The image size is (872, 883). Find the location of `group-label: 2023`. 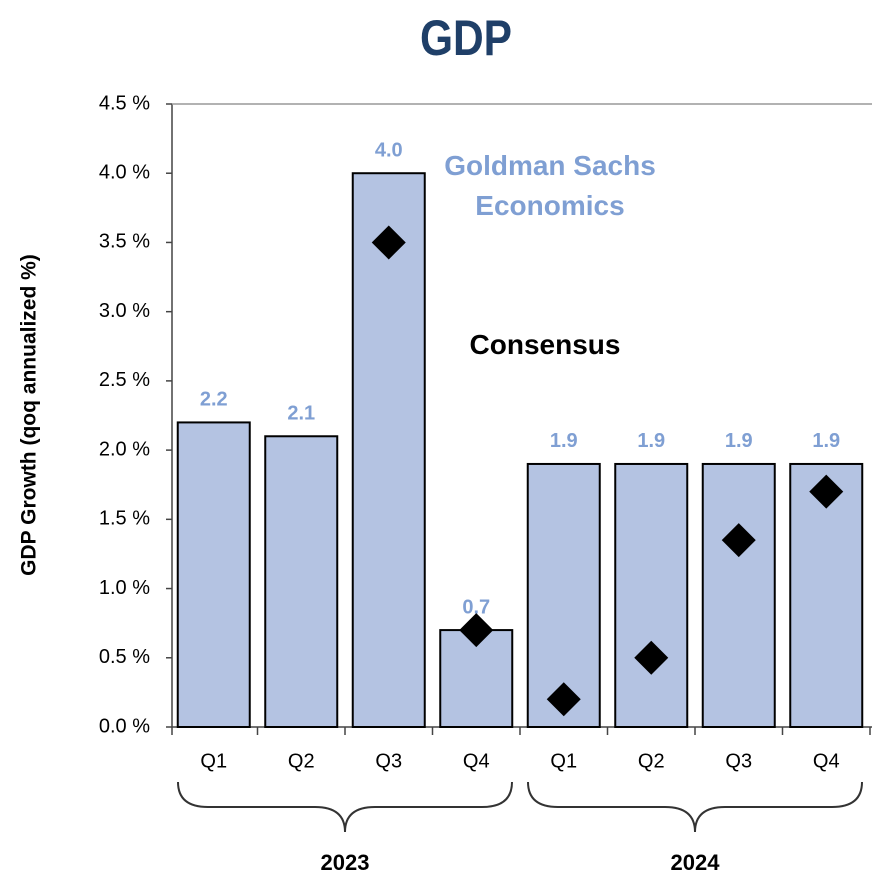

group-label: 2023 is located at coordinates (345, 862).